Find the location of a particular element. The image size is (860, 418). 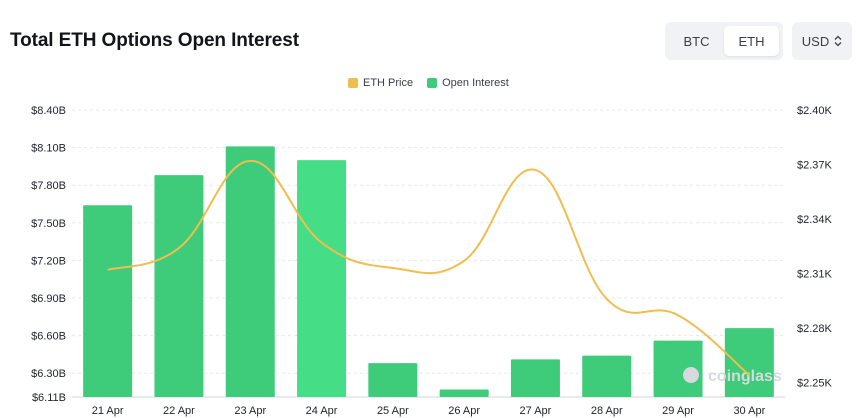

x-tick-label: 21 Apr is located at coordinates (108, 411).